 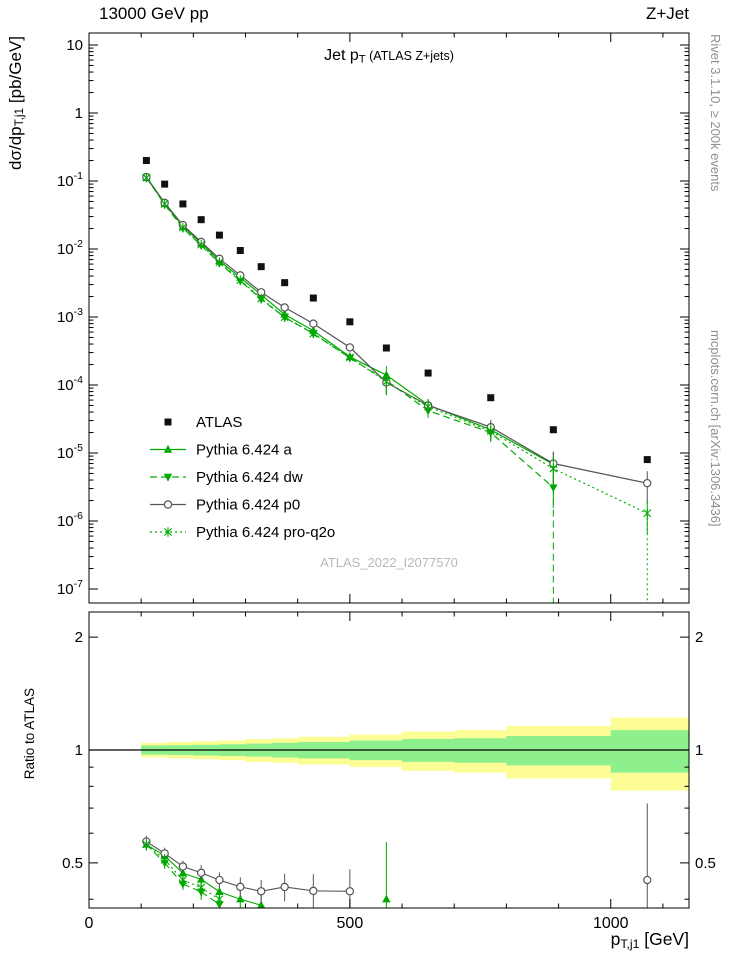 What do you see at coordinates (667, 13) in the screenshot?
I see `header-process: Z+Jet` at bounding box center [667, 13].